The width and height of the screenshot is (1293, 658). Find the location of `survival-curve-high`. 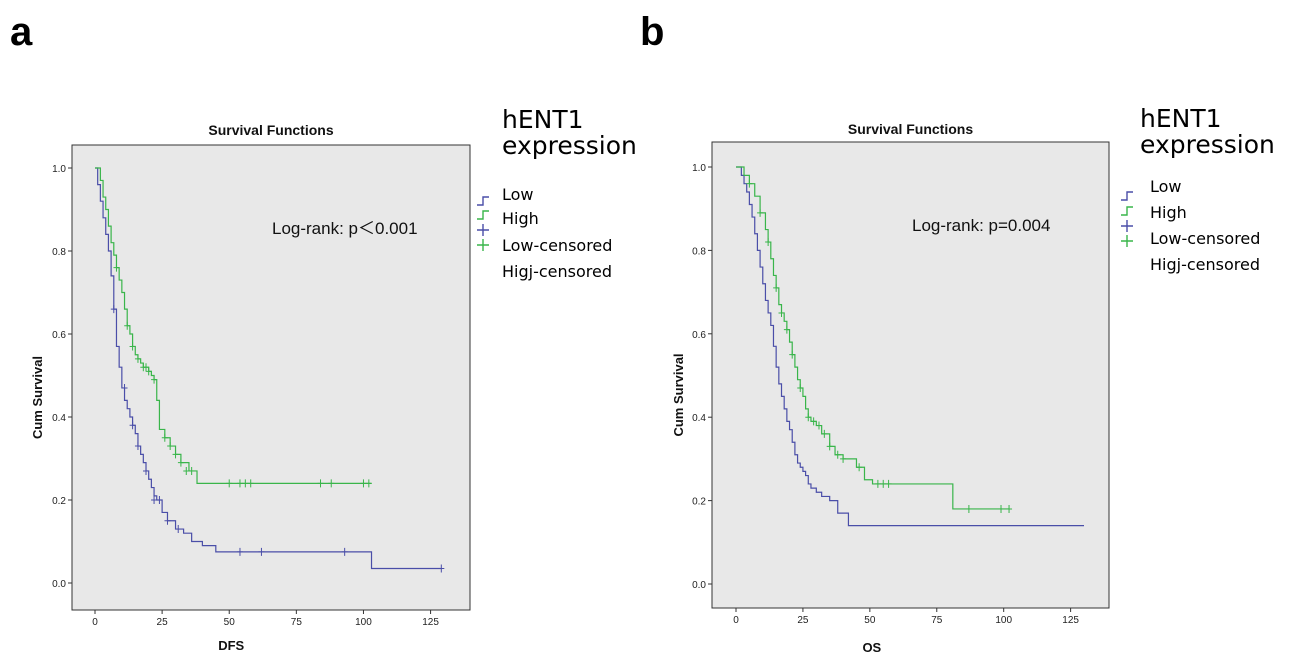

survival-curve-high is located at coordinates (233, 325).